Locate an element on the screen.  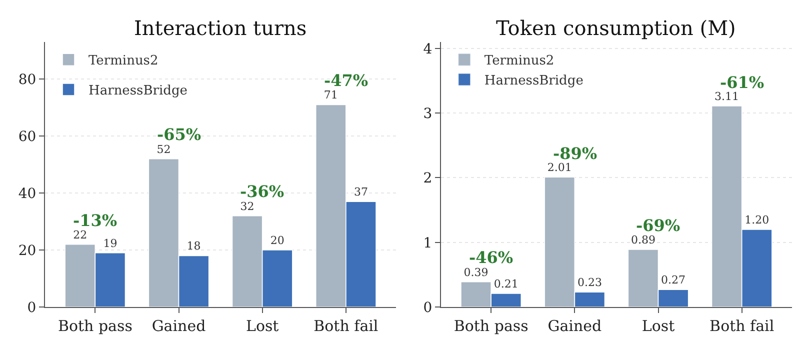
data-label: 71 is located at coordinates (331, 95).